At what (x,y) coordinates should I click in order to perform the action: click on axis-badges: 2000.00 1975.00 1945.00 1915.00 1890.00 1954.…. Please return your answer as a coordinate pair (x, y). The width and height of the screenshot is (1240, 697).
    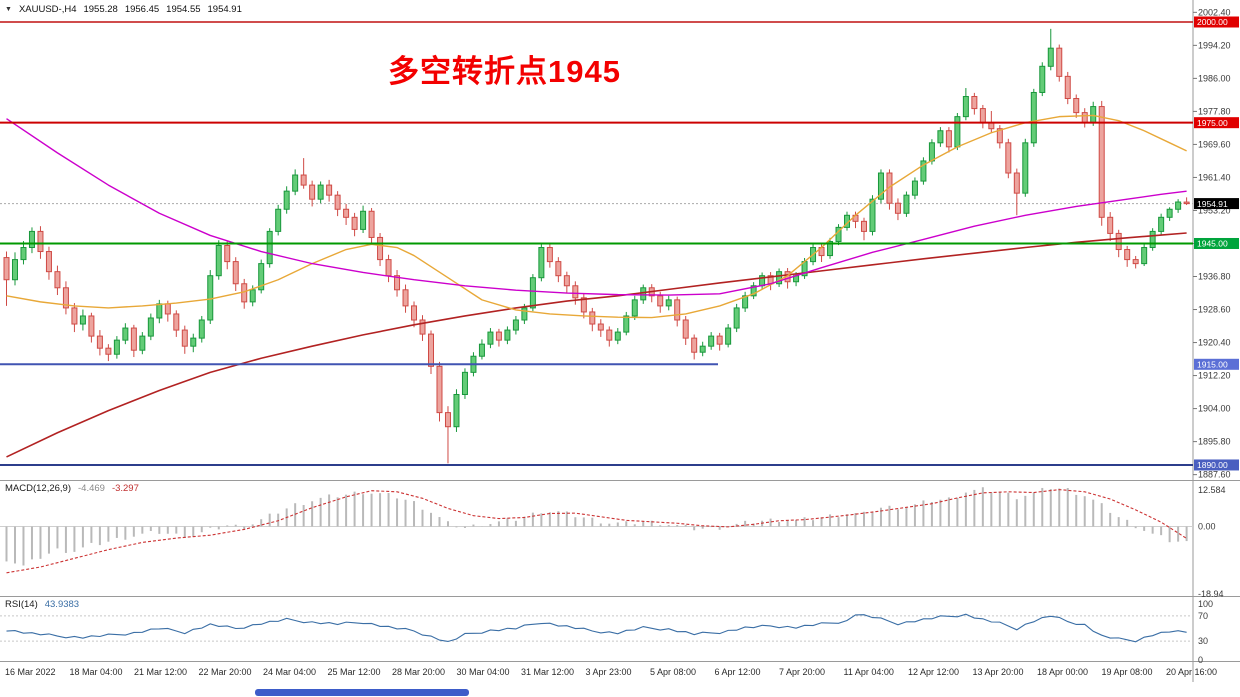
    Looking at the image, I should click on (1216, 243).